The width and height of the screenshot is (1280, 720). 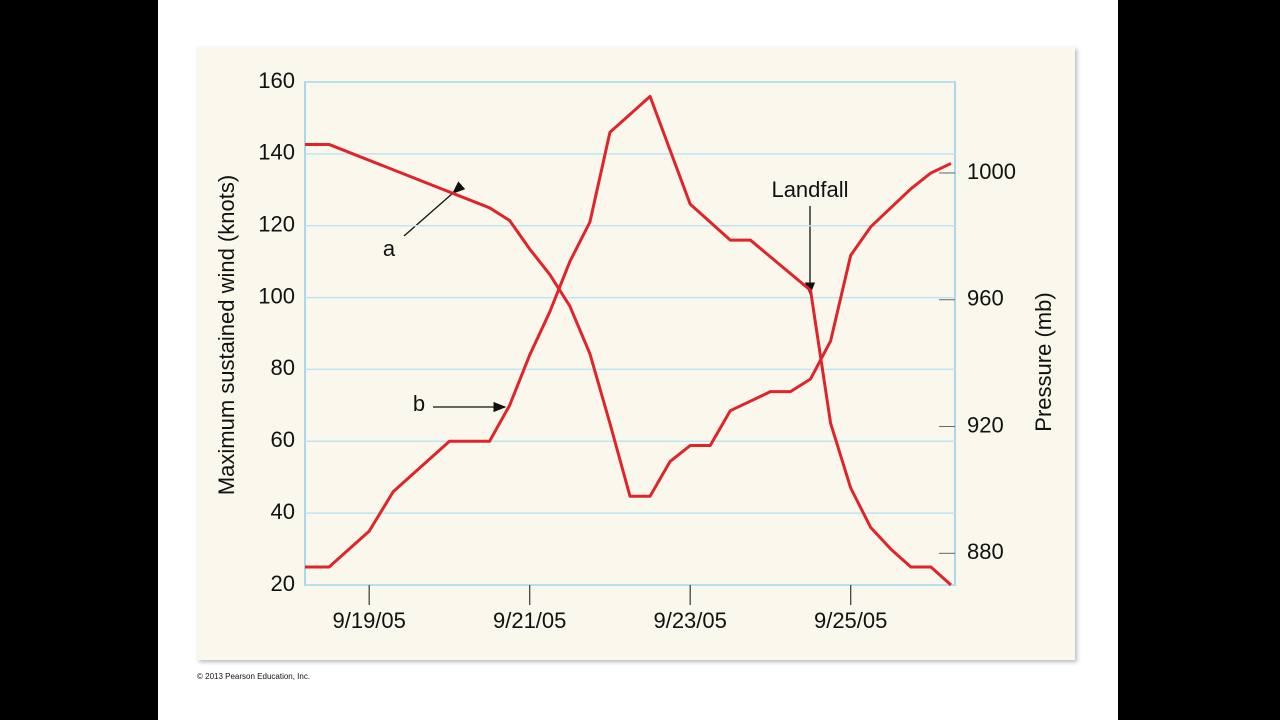 I want to click on x-tick-label: 9/19/05, so click(x=368, y=620).